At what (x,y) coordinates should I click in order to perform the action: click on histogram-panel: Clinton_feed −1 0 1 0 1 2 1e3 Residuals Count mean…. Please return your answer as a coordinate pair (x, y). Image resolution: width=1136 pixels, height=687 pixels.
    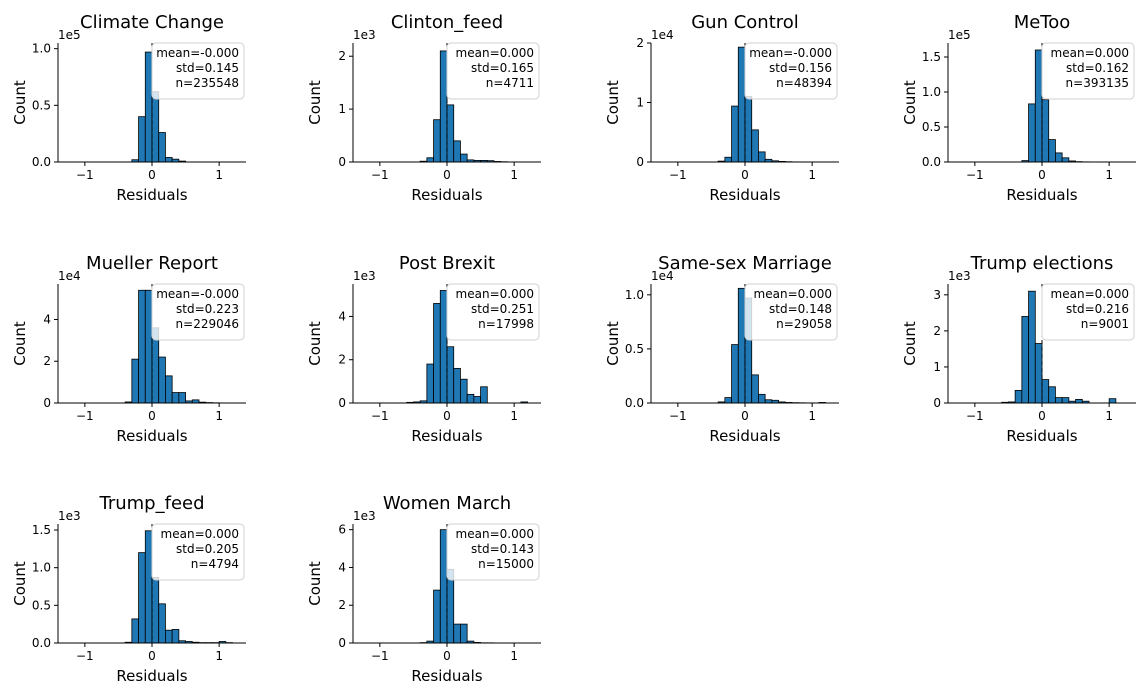
    Looking at the image, I should click on (423, 108).